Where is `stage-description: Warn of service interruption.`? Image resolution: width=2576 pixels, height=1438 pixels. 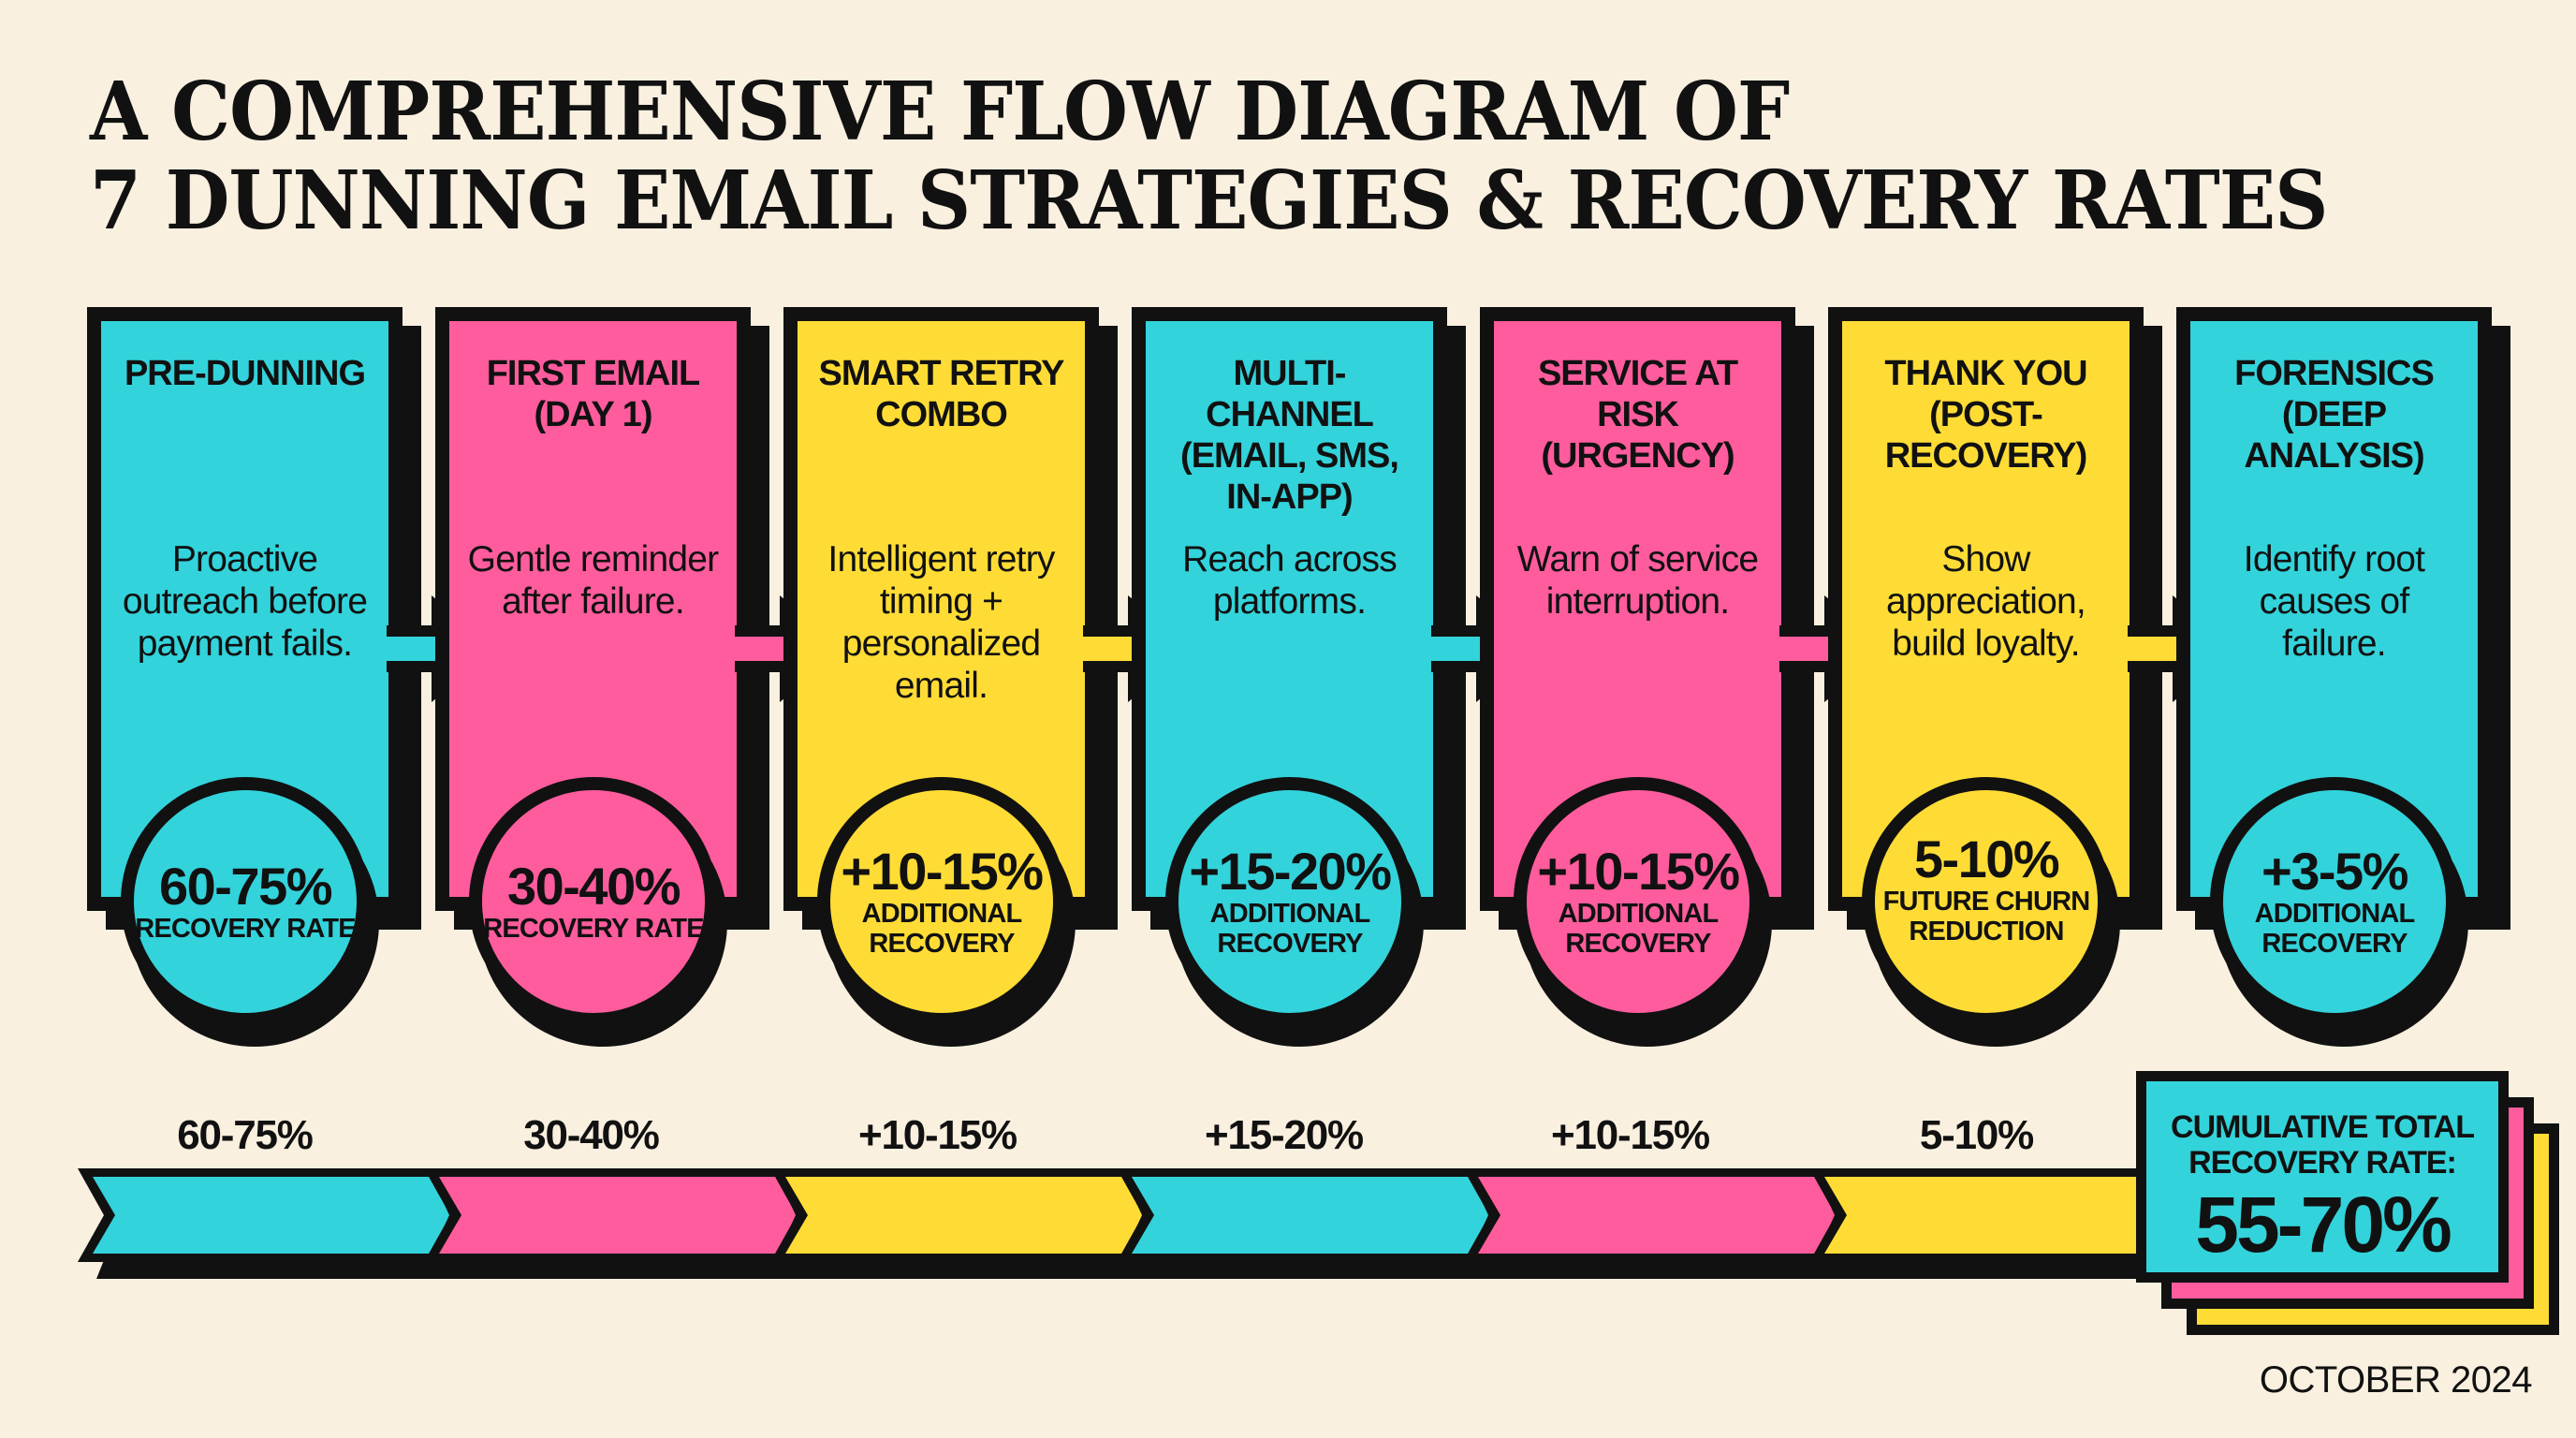
stage-description: Warn of service interruption. is located at coordinates (1637, 580).